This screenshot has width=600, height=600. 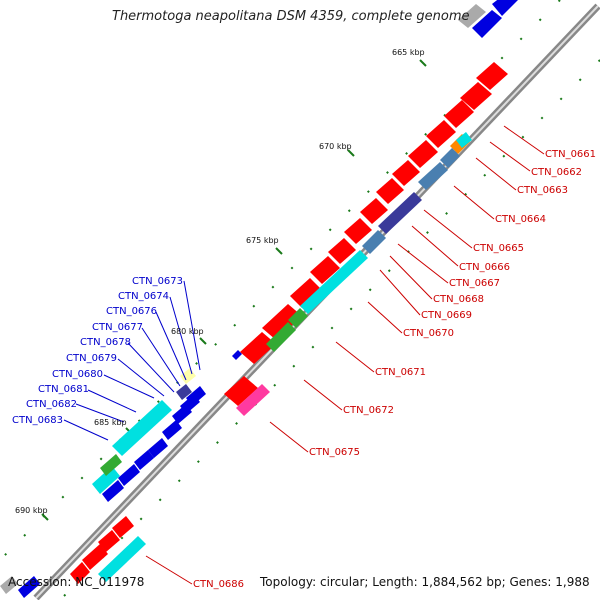 I want to click on gene-label: CTN_0664, so click(x=520, y=219).